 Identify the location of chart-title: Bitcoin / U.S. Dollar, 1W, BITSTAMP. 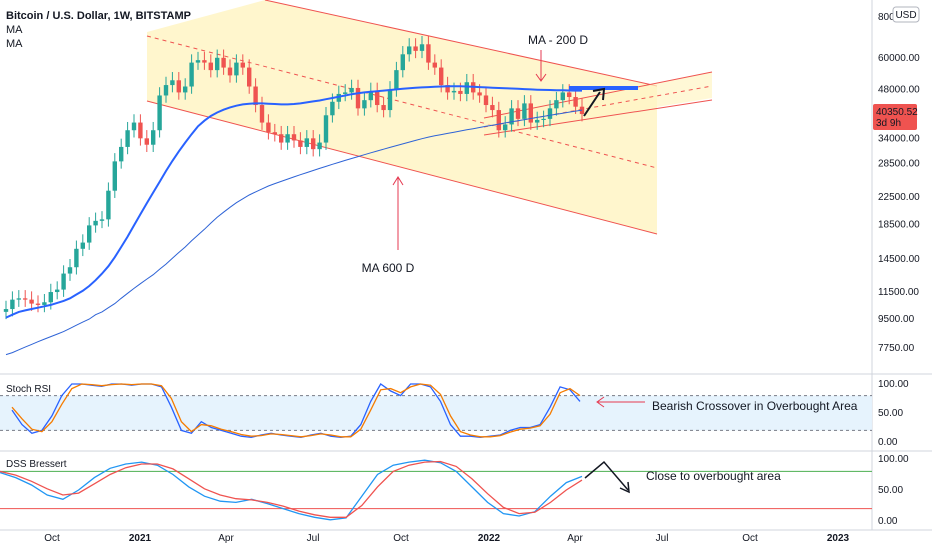
(98, 16).